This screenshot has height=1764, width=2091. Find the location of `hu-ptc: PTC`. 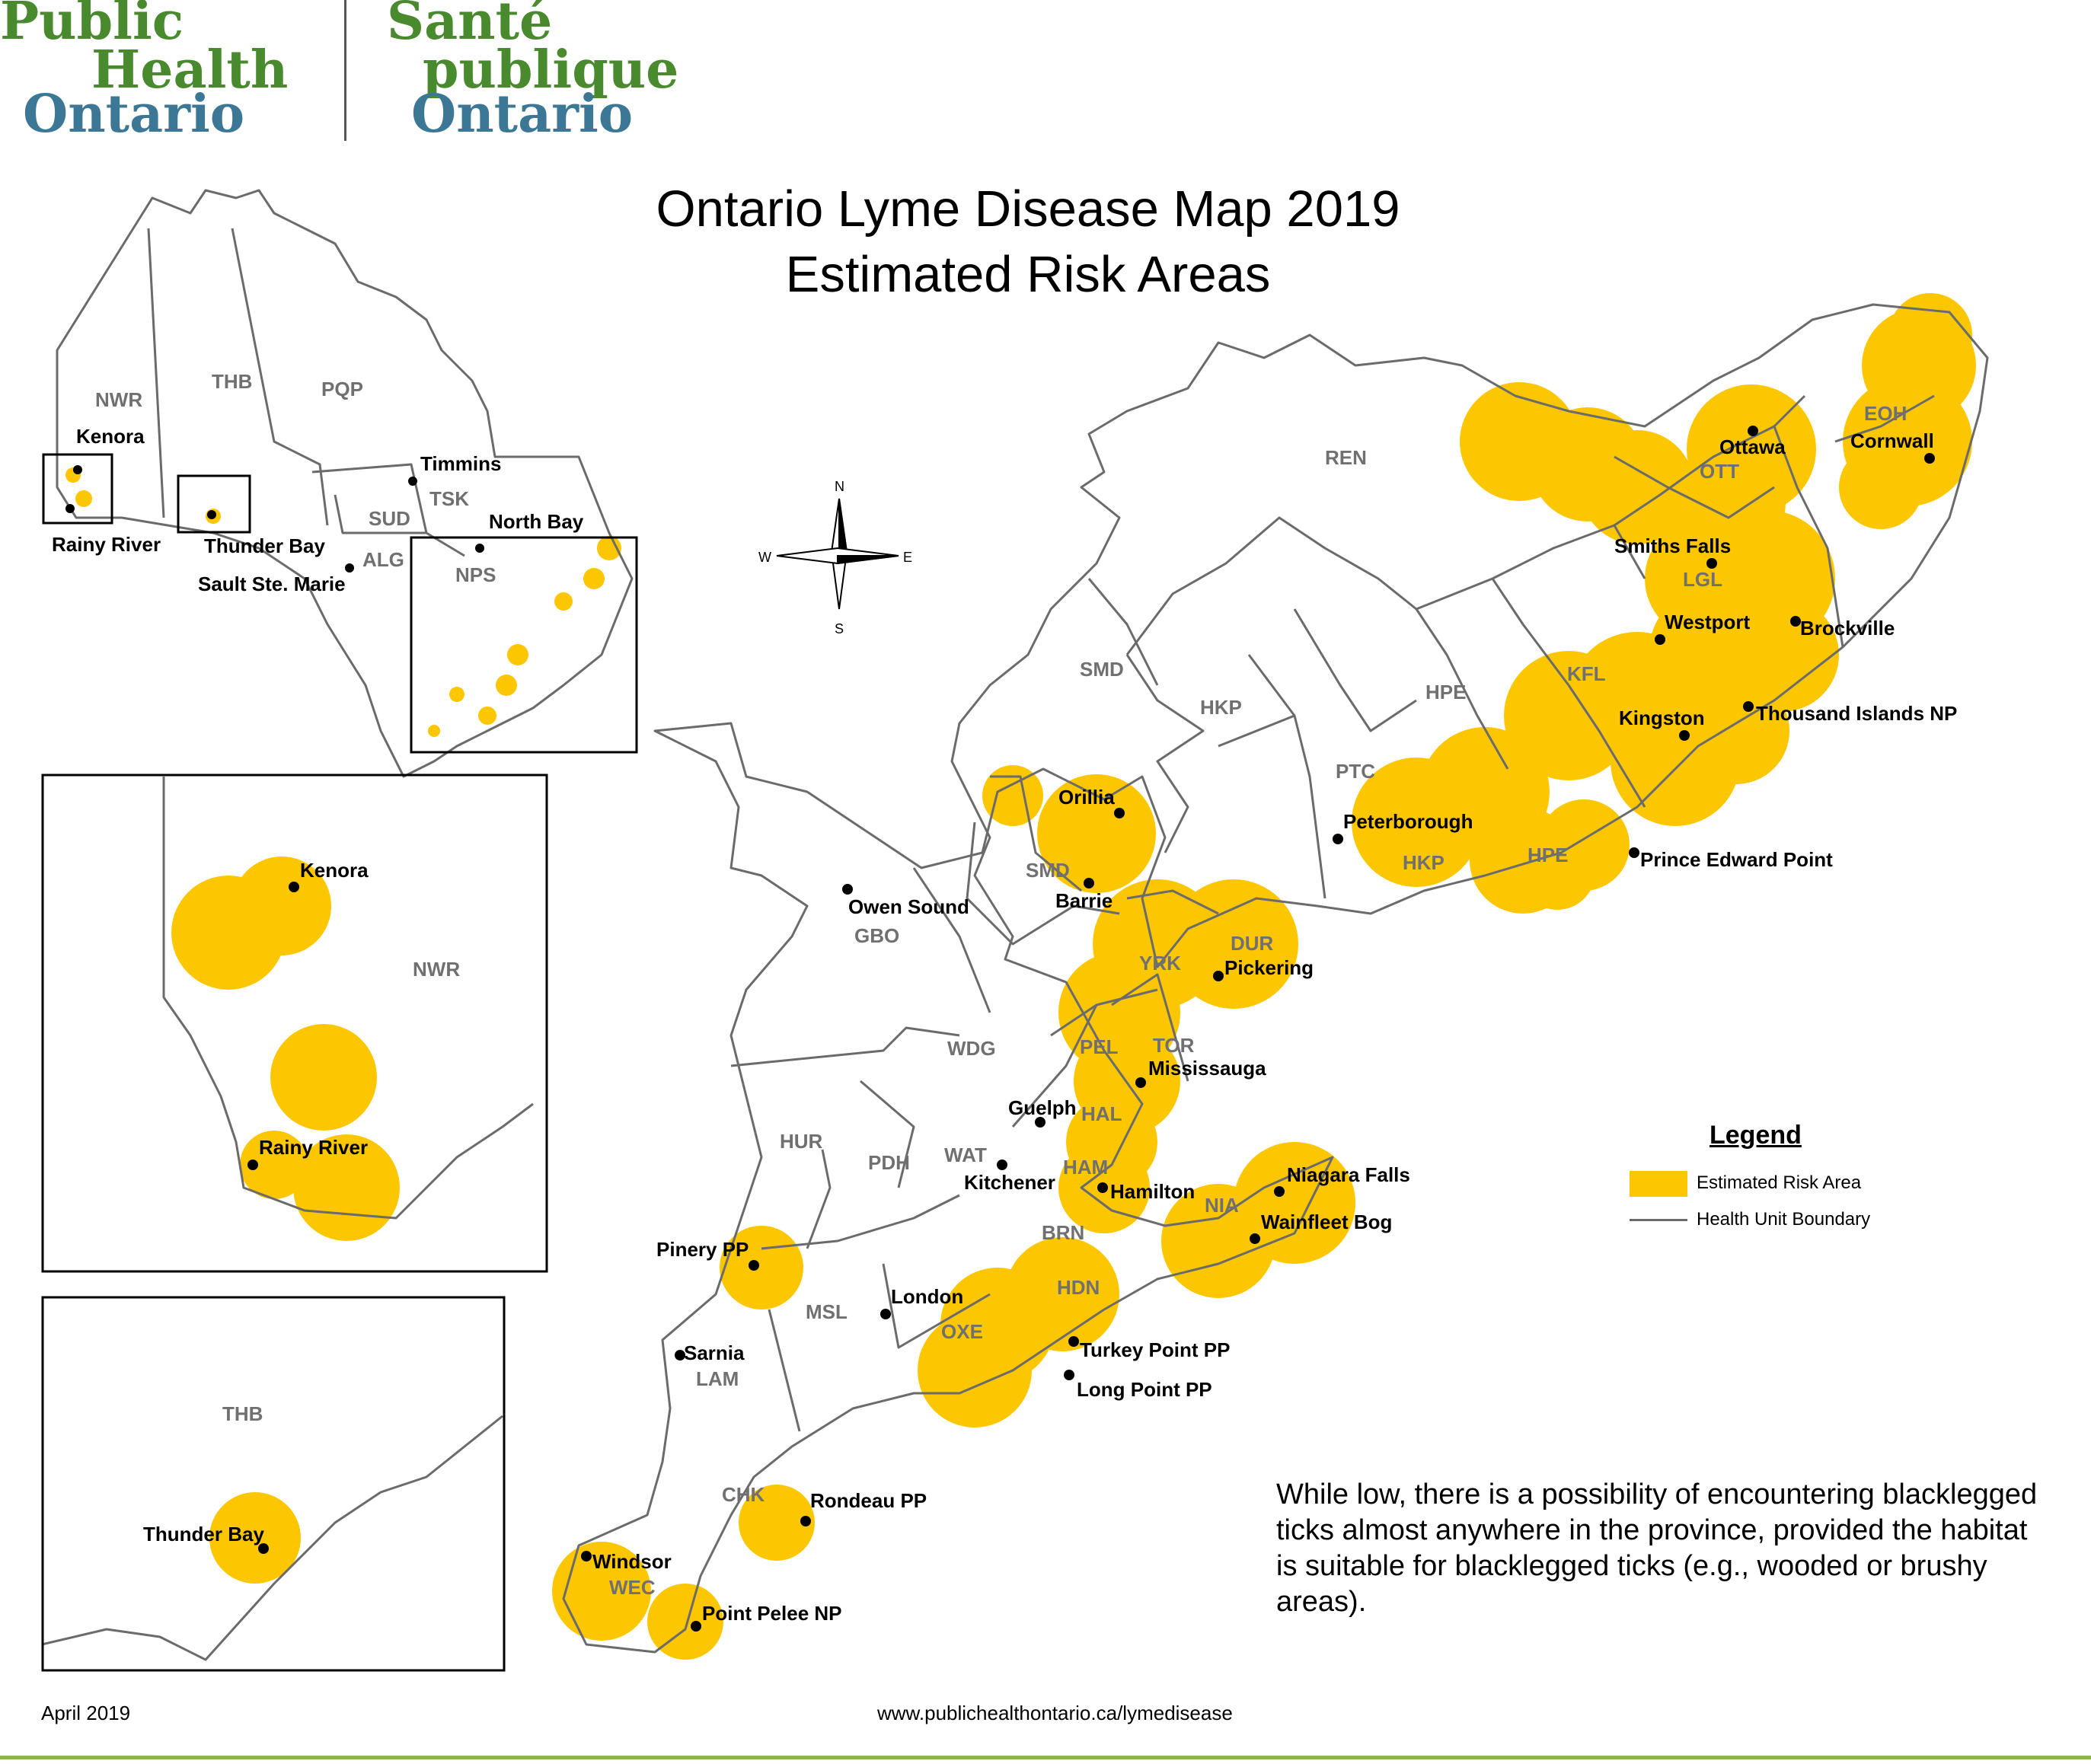

hu-ptc: PTC is located at coordinates (1355, 771).